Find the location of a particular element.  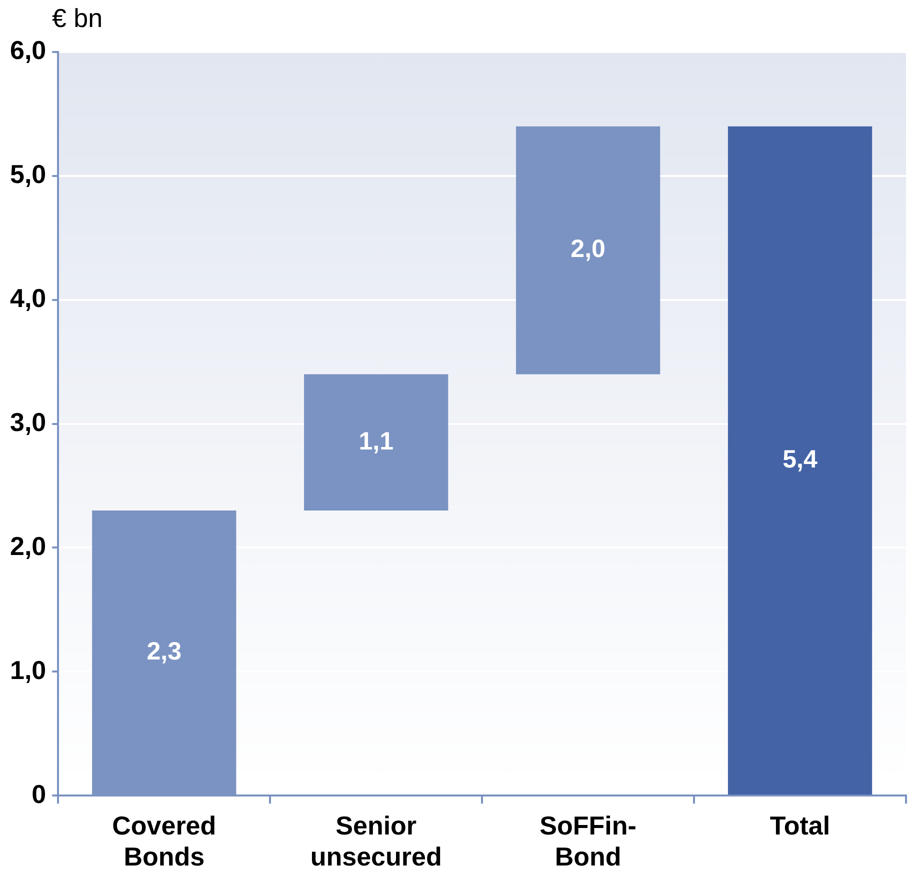

data-label: 5,4 is located at coordinates (800, 459).